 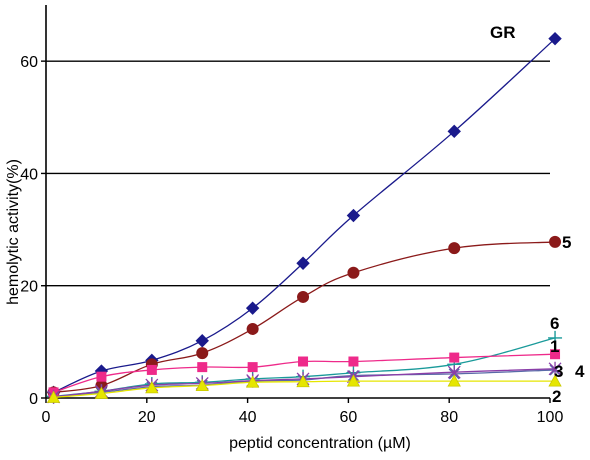 I want to click on x-tick-label: 80, so click(x=449, y=417).